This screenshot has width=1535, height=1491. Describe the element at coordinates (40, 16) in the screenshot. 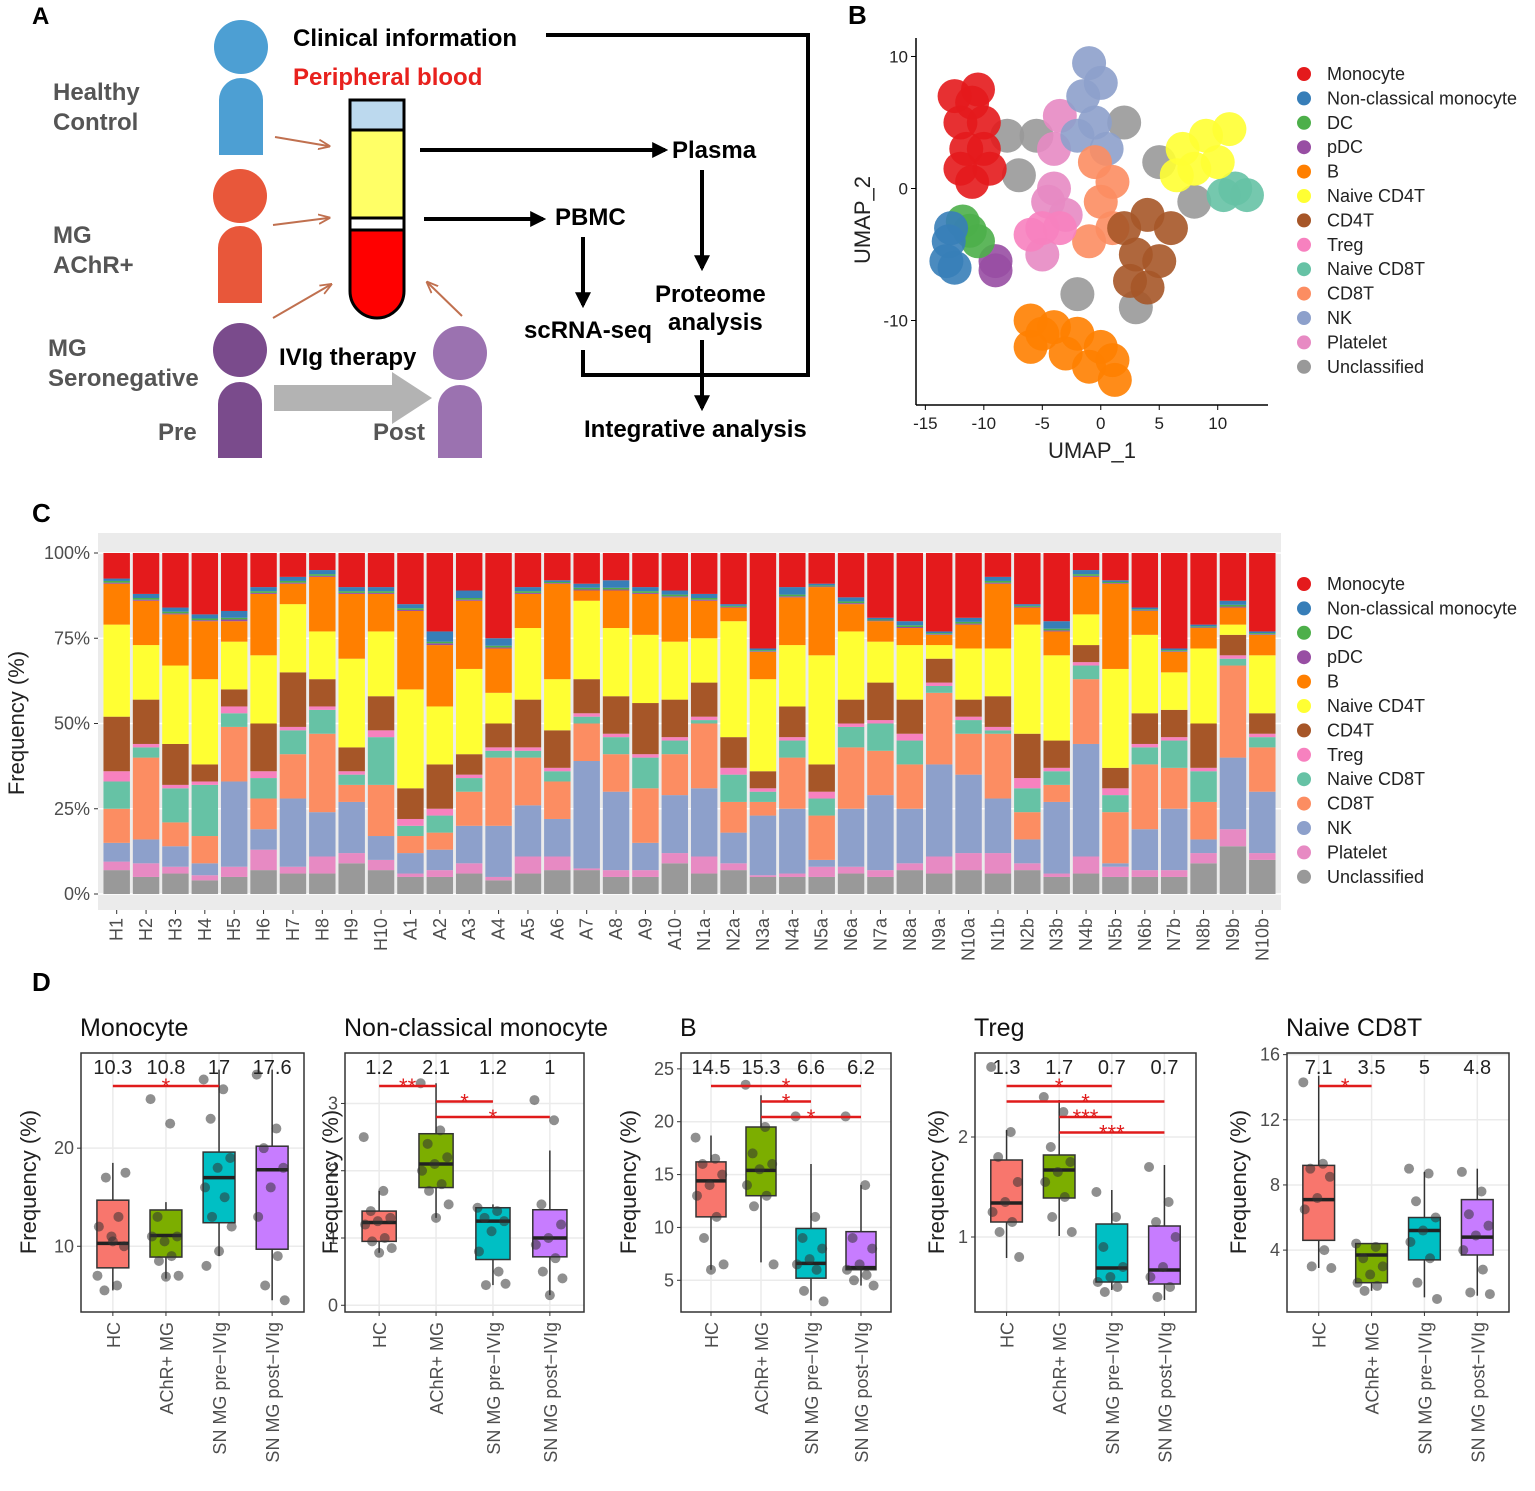

I see `panel-label: A` at that location.